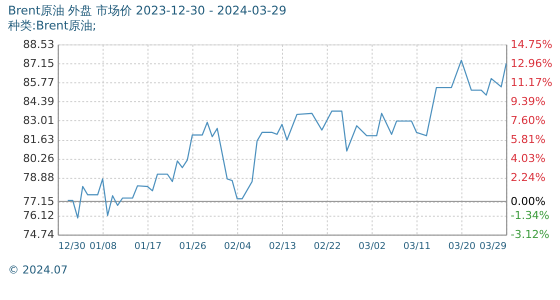 This screenshot has width=560, height=300. Describe the element at coordinates (531, 63) in the screenshot. I see `y2-tick-label: 12.96%` at that location.